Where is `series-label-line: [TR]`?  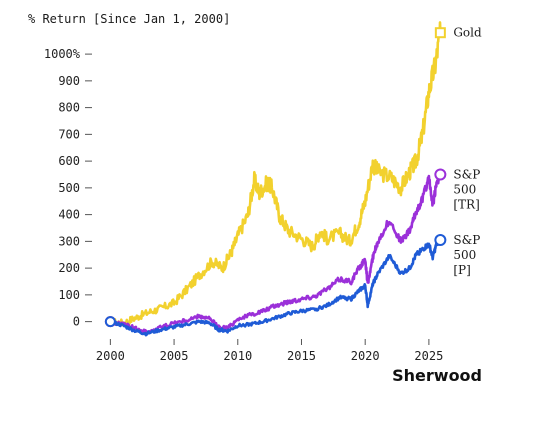 series-label-line: [TR] is located at coordinates (466, 204).